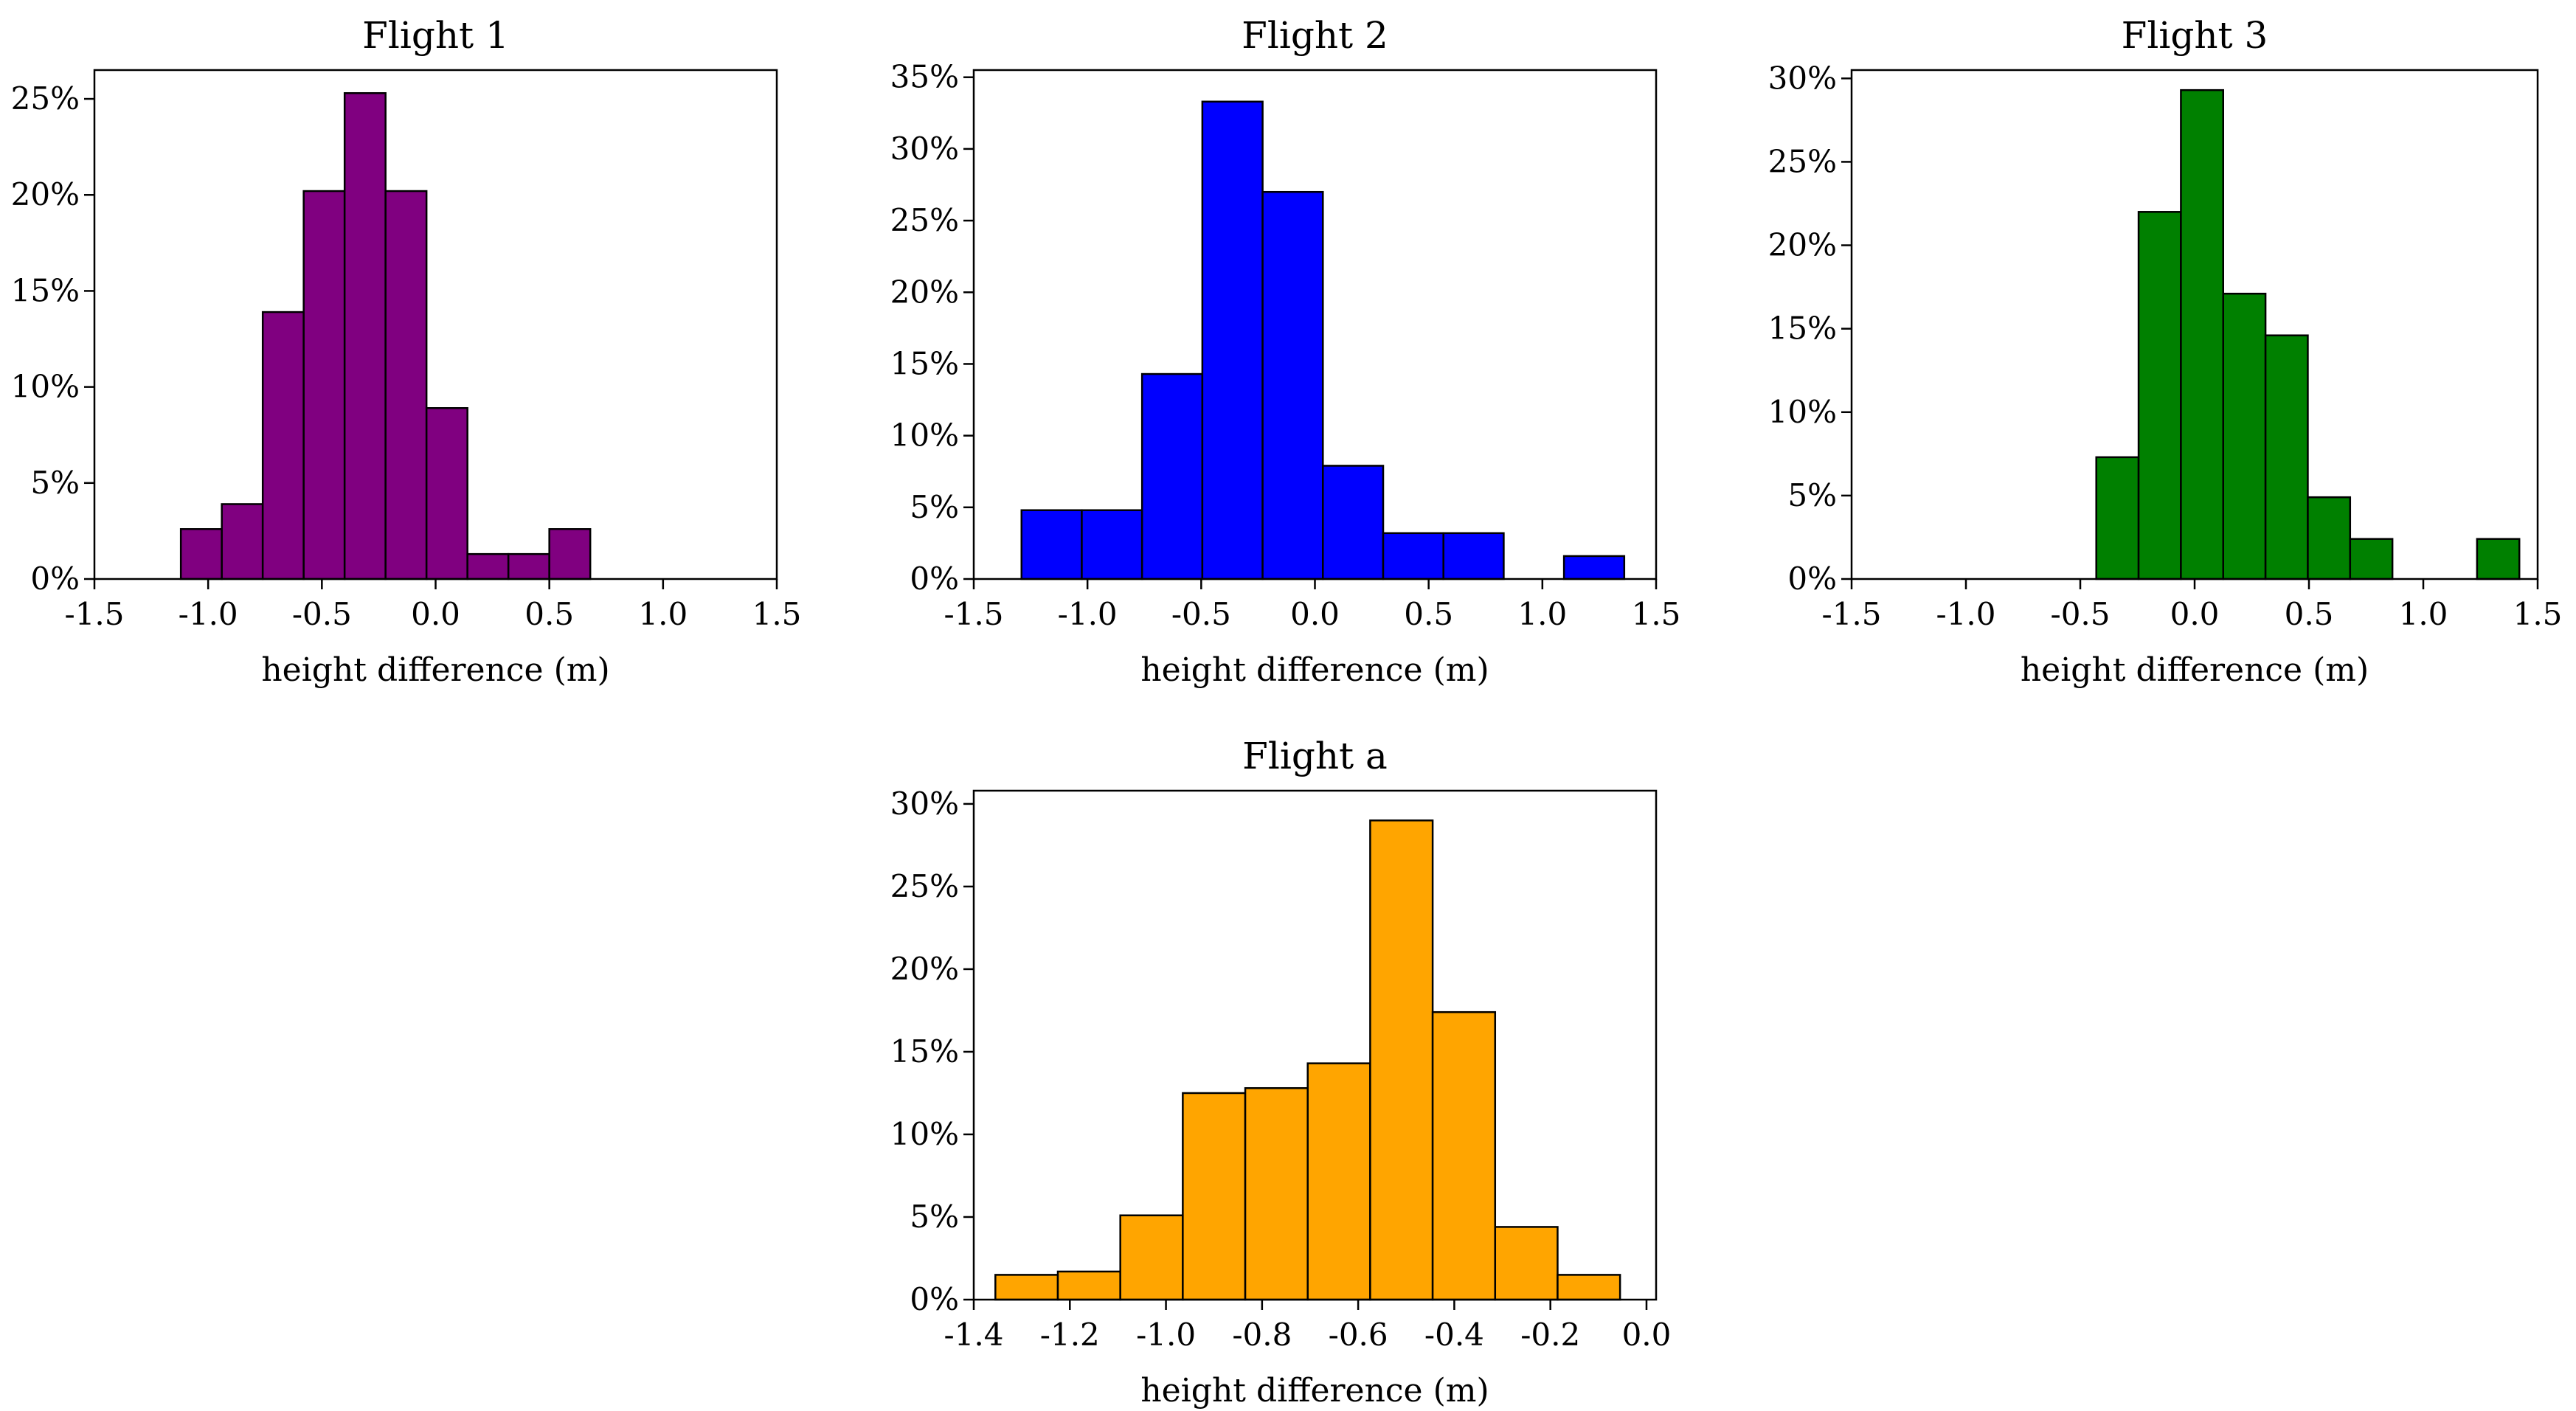 The image size is (2576, 1411). What do you see at coordinates (1070, 1335) in the screenshot?
I see `x-tick-label: -1.2` at bounding box center [1070, 1335].